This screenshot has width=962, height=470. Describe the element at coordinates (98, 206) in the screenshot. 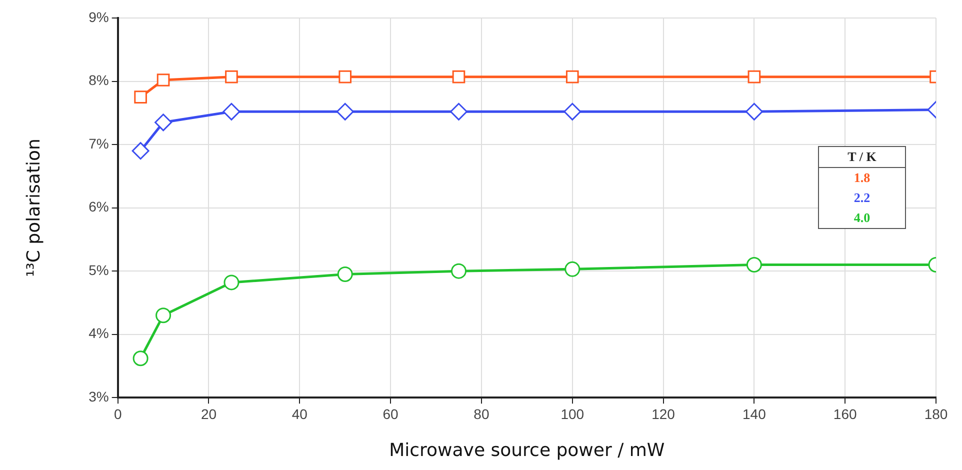

I see `y-tick-label: 6%` at that location.